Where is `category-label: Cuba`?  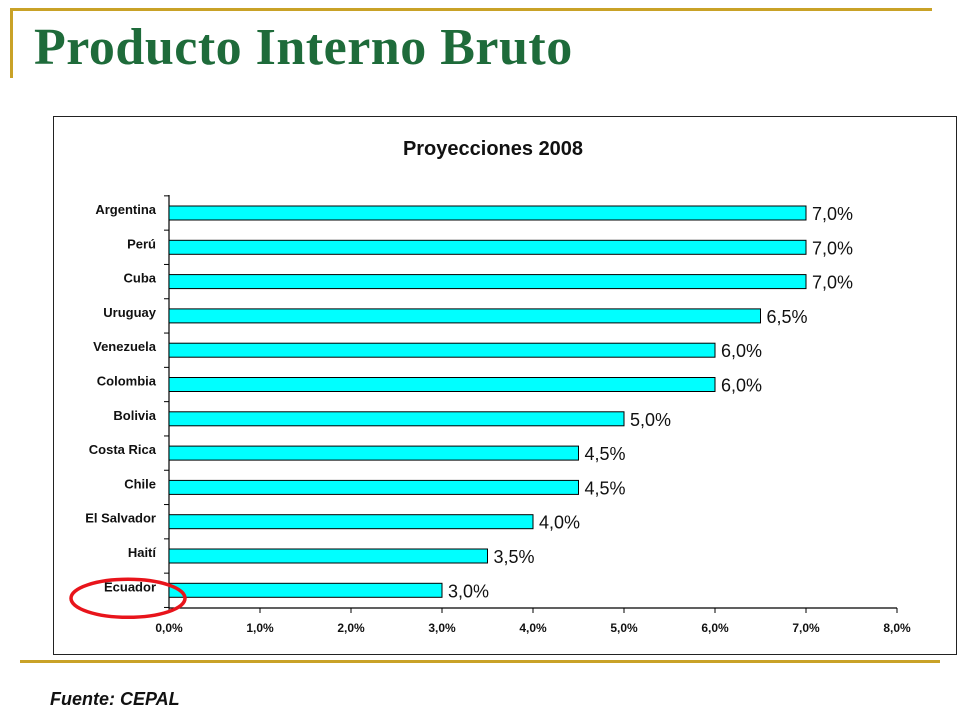
category-label: Cuba is located at coordinates (140, 278).